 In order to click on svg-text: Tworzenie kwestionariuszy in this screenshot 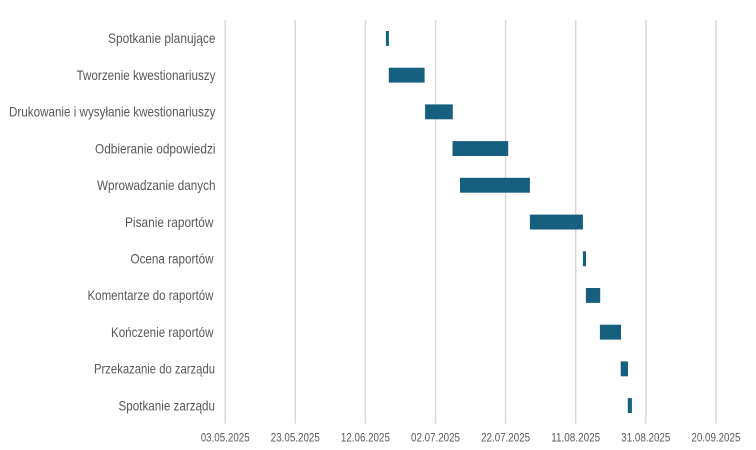, I will do `click(146, 75)`.